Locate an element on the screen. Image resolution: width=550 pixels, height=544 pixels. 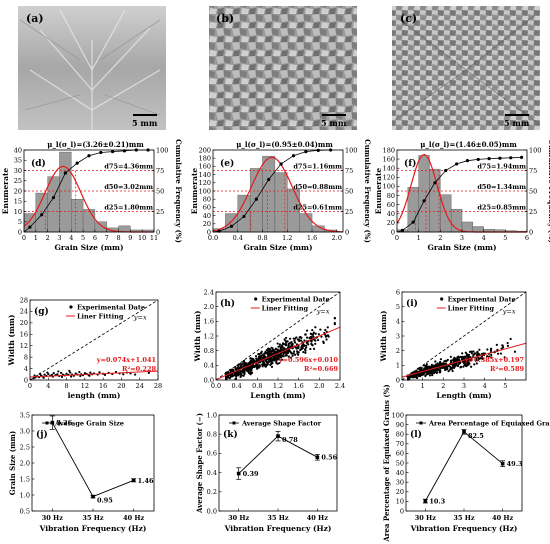
cumulative-curve is located at coordinates (86, 191).